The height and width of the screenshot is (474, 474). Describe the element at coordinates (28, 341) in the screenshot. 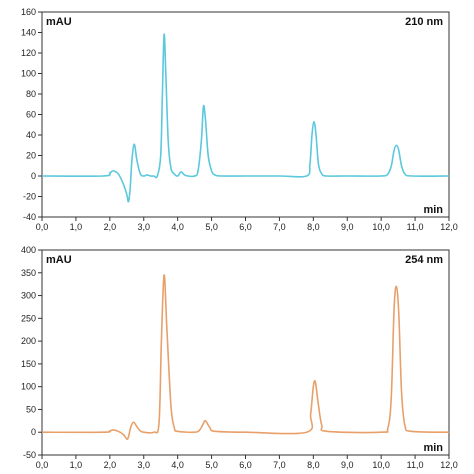

I see `y-tick-label: 200` at that location.